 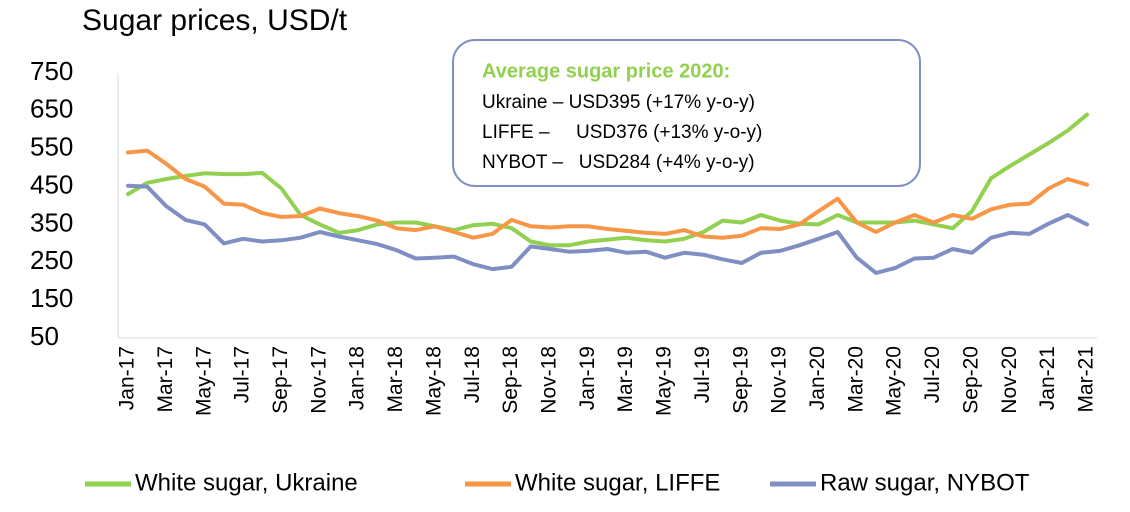 I want to click on annotation-box, so click(x=686, y=113).